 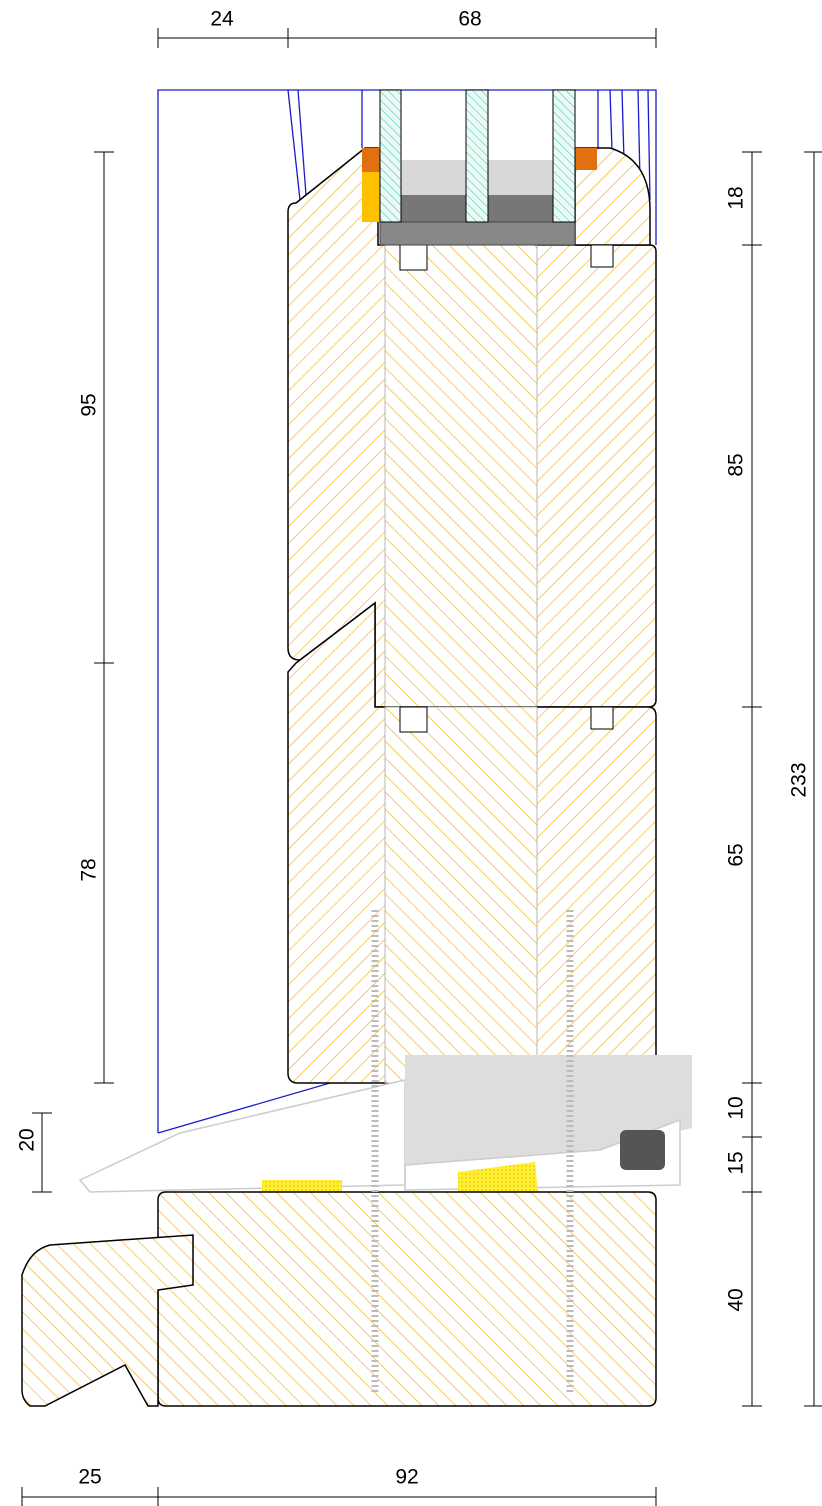 I want to click on dimension-label: 18, so click(x=736, y=197).